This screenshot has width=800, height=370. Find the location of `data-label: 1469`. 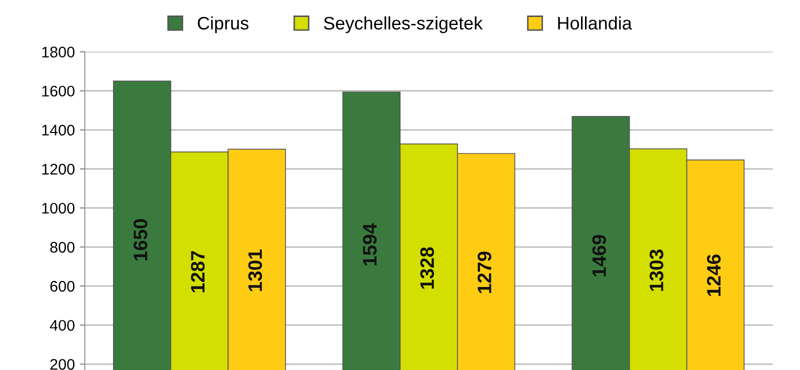

data-label: 1469 is located at coordinates (599, 255).